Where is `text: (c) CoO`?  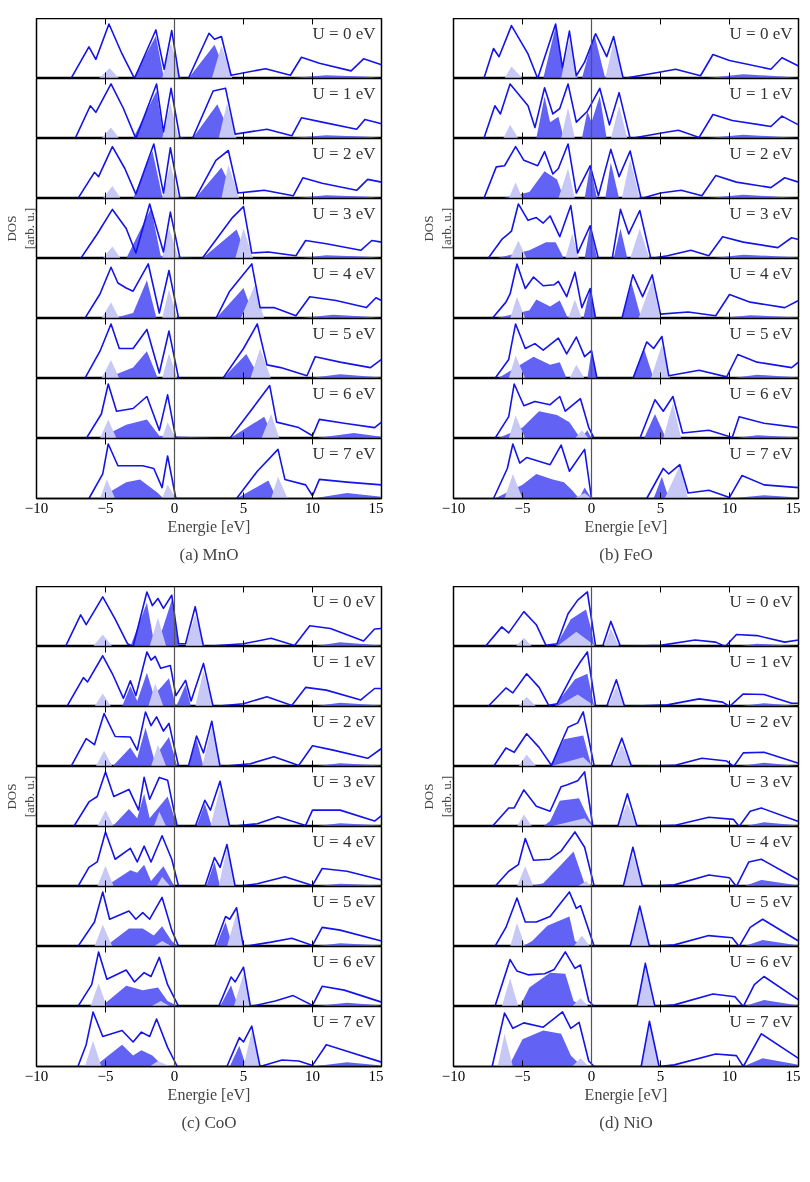
text: (c) CoO is located at coordinates (209, 1122).